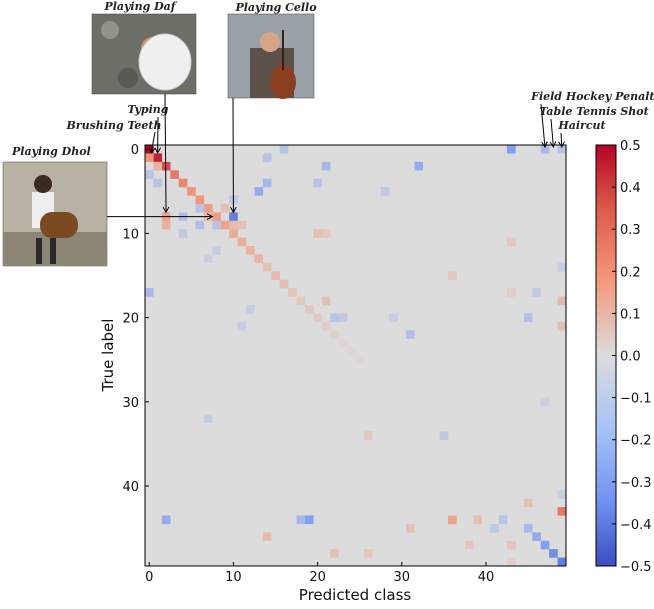 This screenshot has height=609, width=654. Describe the element at coordinates (630, 272) in the screenshot. I see `colorbar-tick-label: 0.2` at that location.